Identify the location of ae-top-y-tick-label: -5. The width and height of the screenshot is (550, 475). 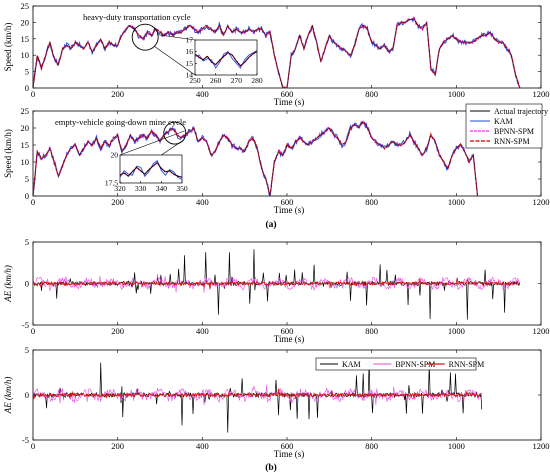
(25, 325).